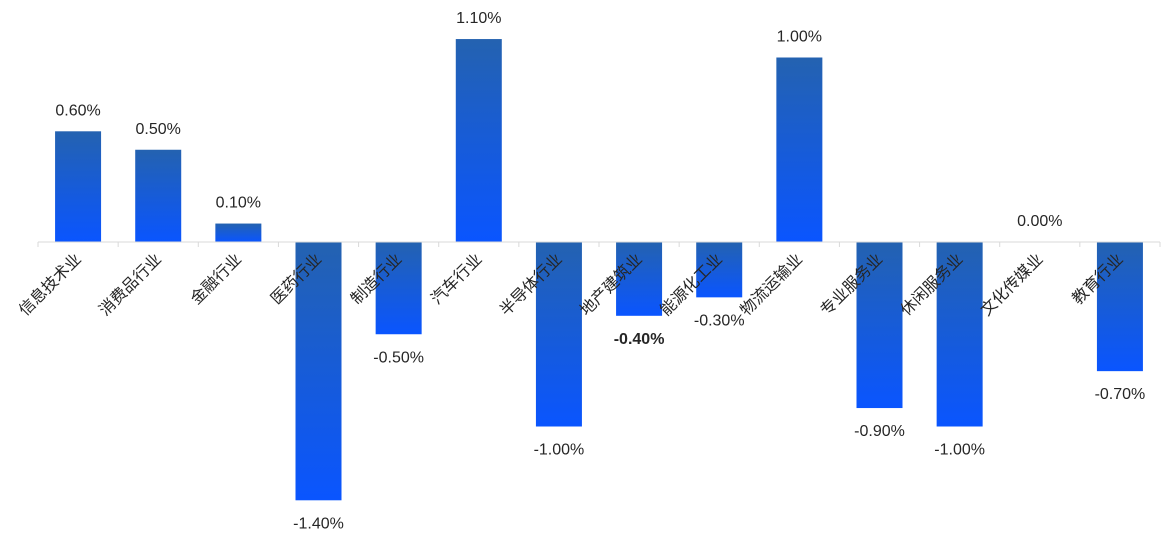 Image resolution: width=1168 pixels, height=538 pixels. Describe the element at coordinates (456, 278) in the screenshot. I see `category-label: 汽车行业` at that location.